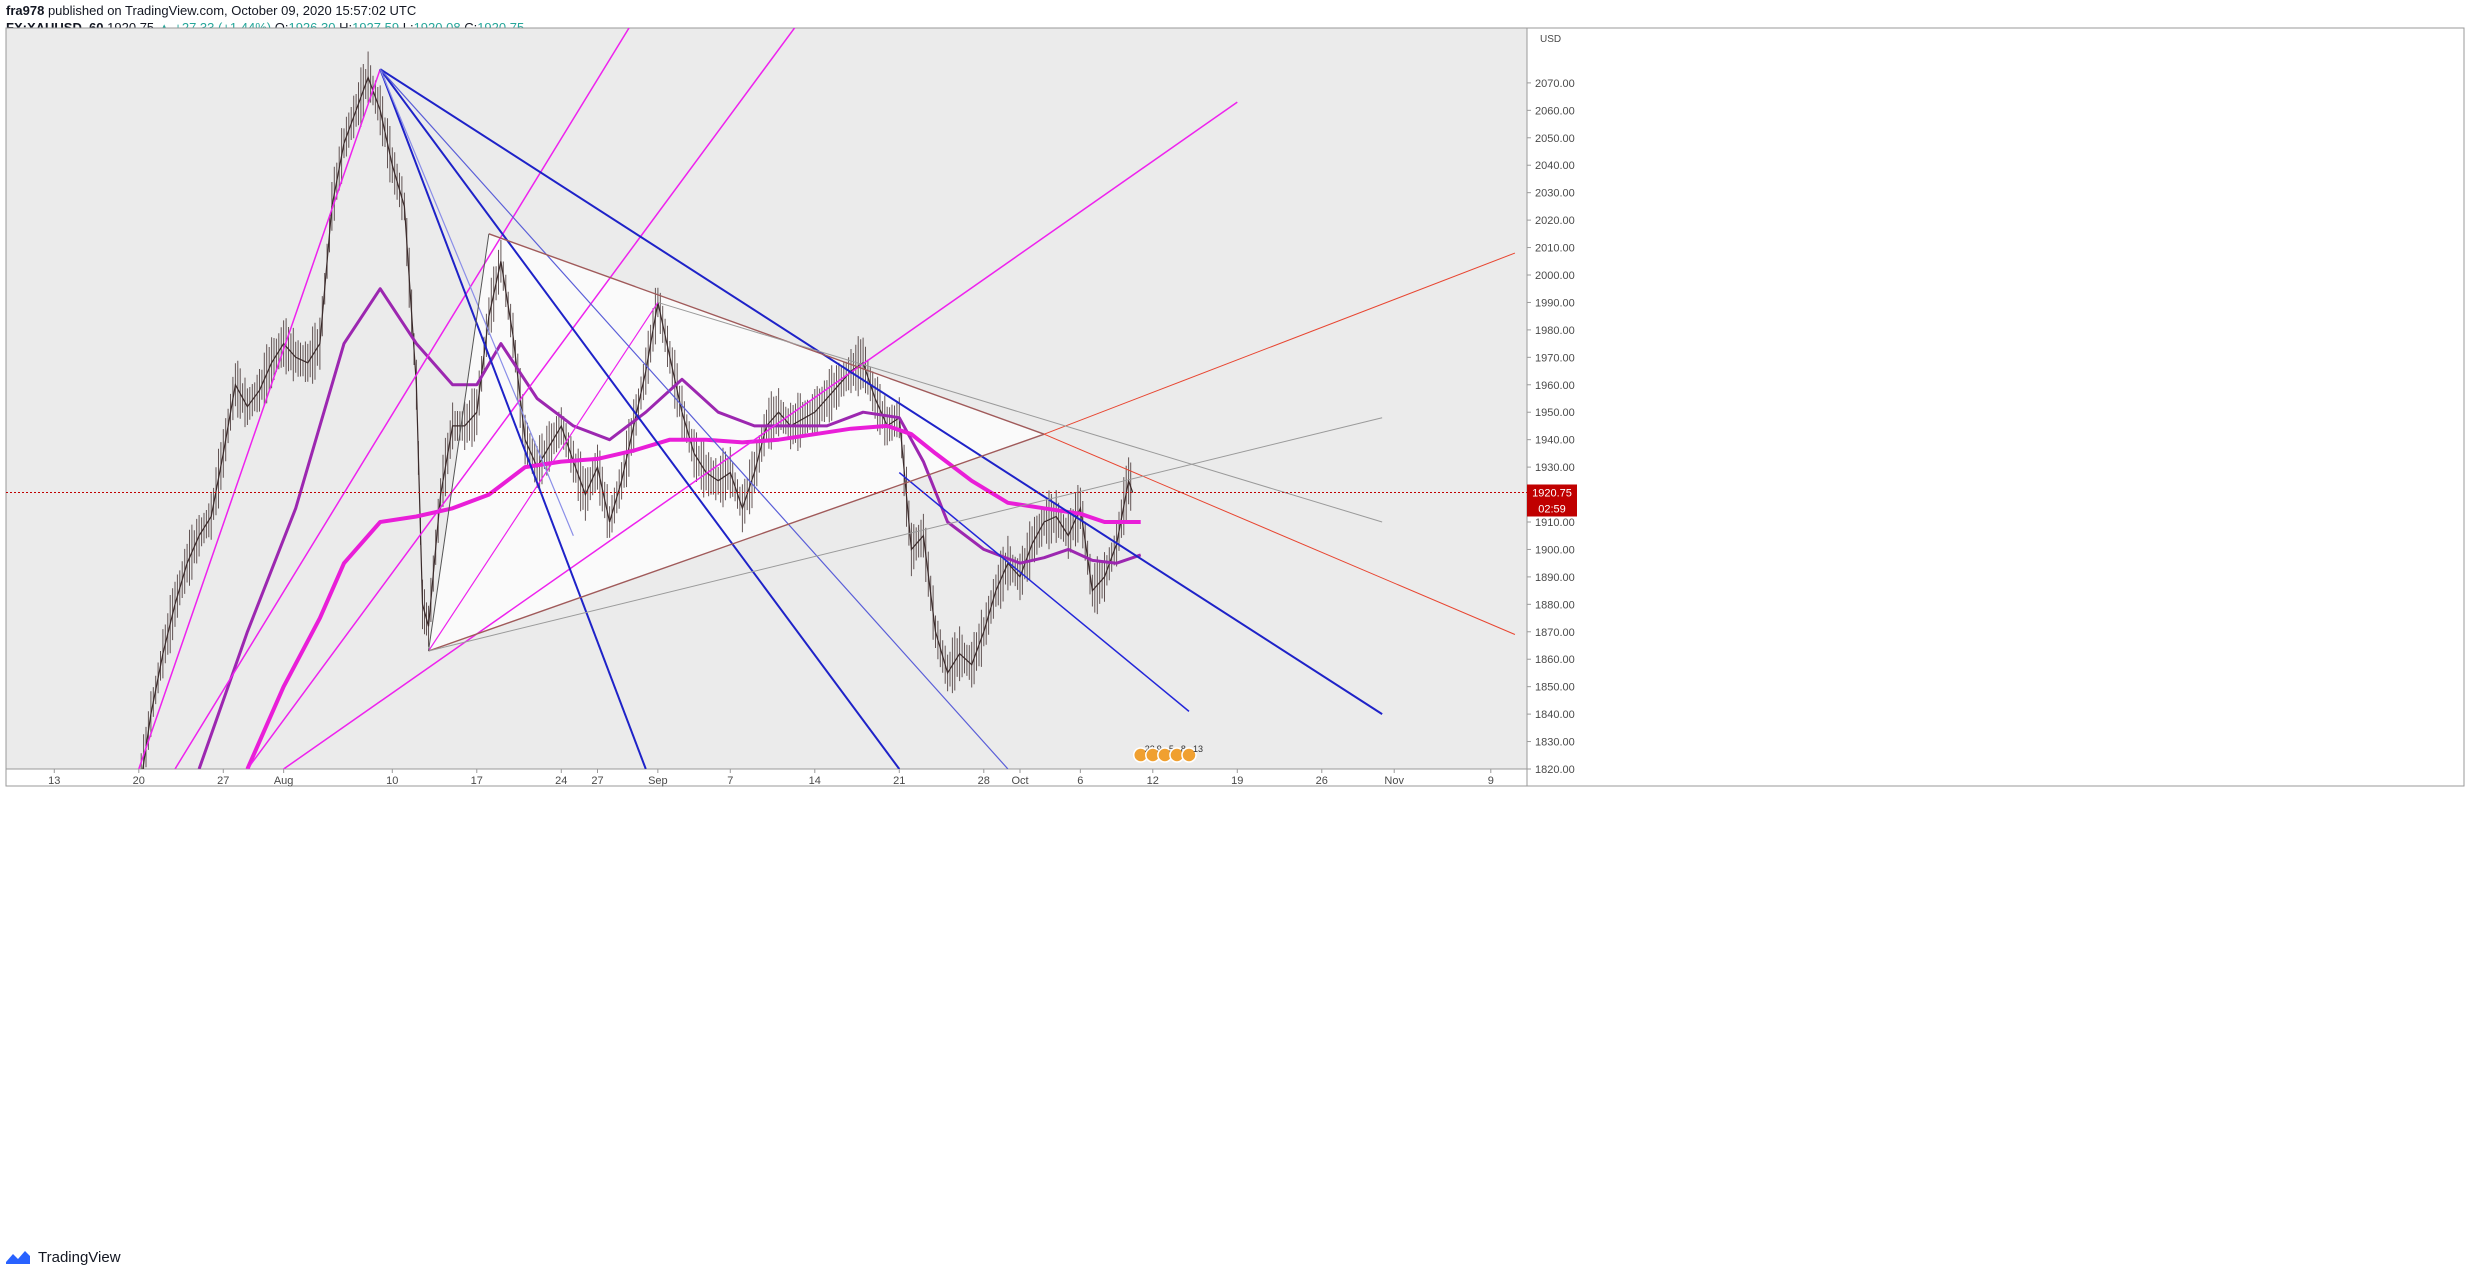  What do you see at coordinates (1555, 743) in the screenshot?
I see `y-tick-label: 1830.00` at bounding box center [1555, 743].